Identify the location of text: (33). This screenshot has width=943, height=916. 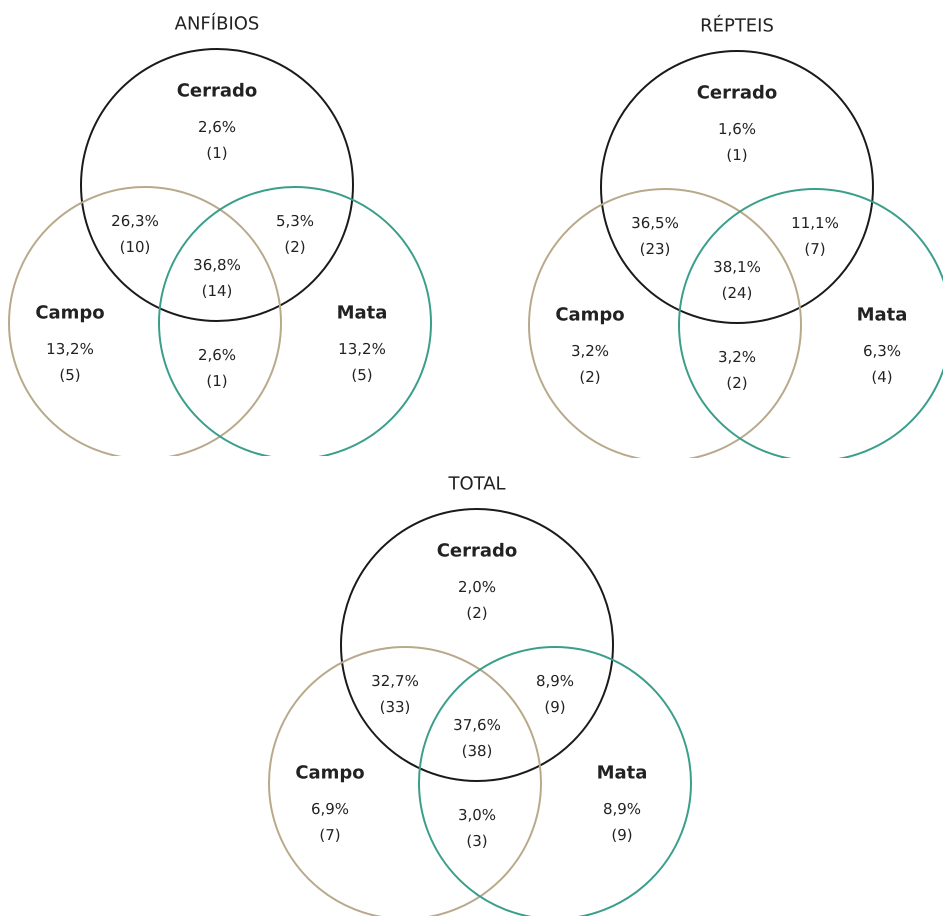
(395, 707).